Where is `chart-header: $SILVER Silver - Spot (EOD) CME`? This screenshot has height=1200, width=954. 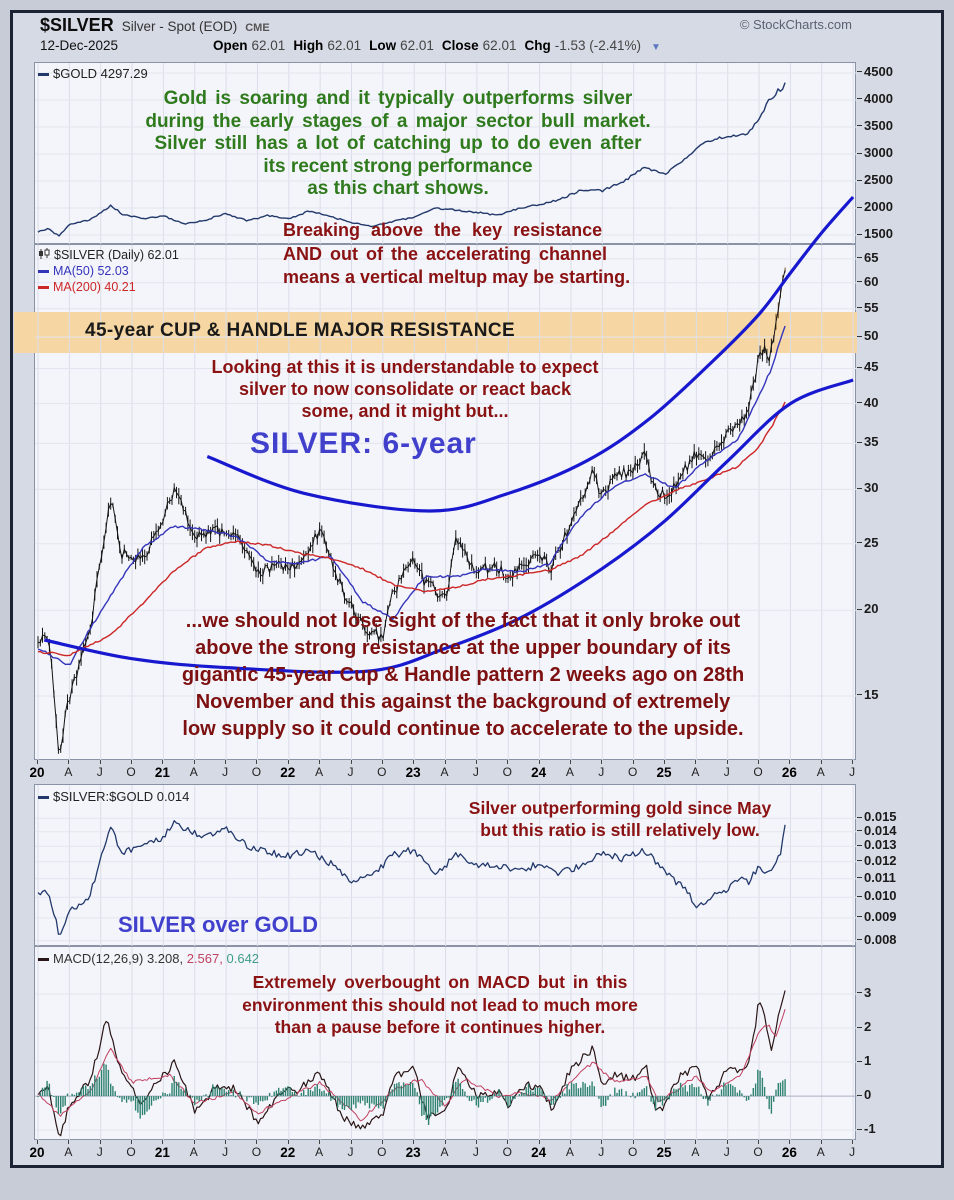
chart-header: $SILVER Silver - Spot (EOD) CME is located at coordinates (155, 25).